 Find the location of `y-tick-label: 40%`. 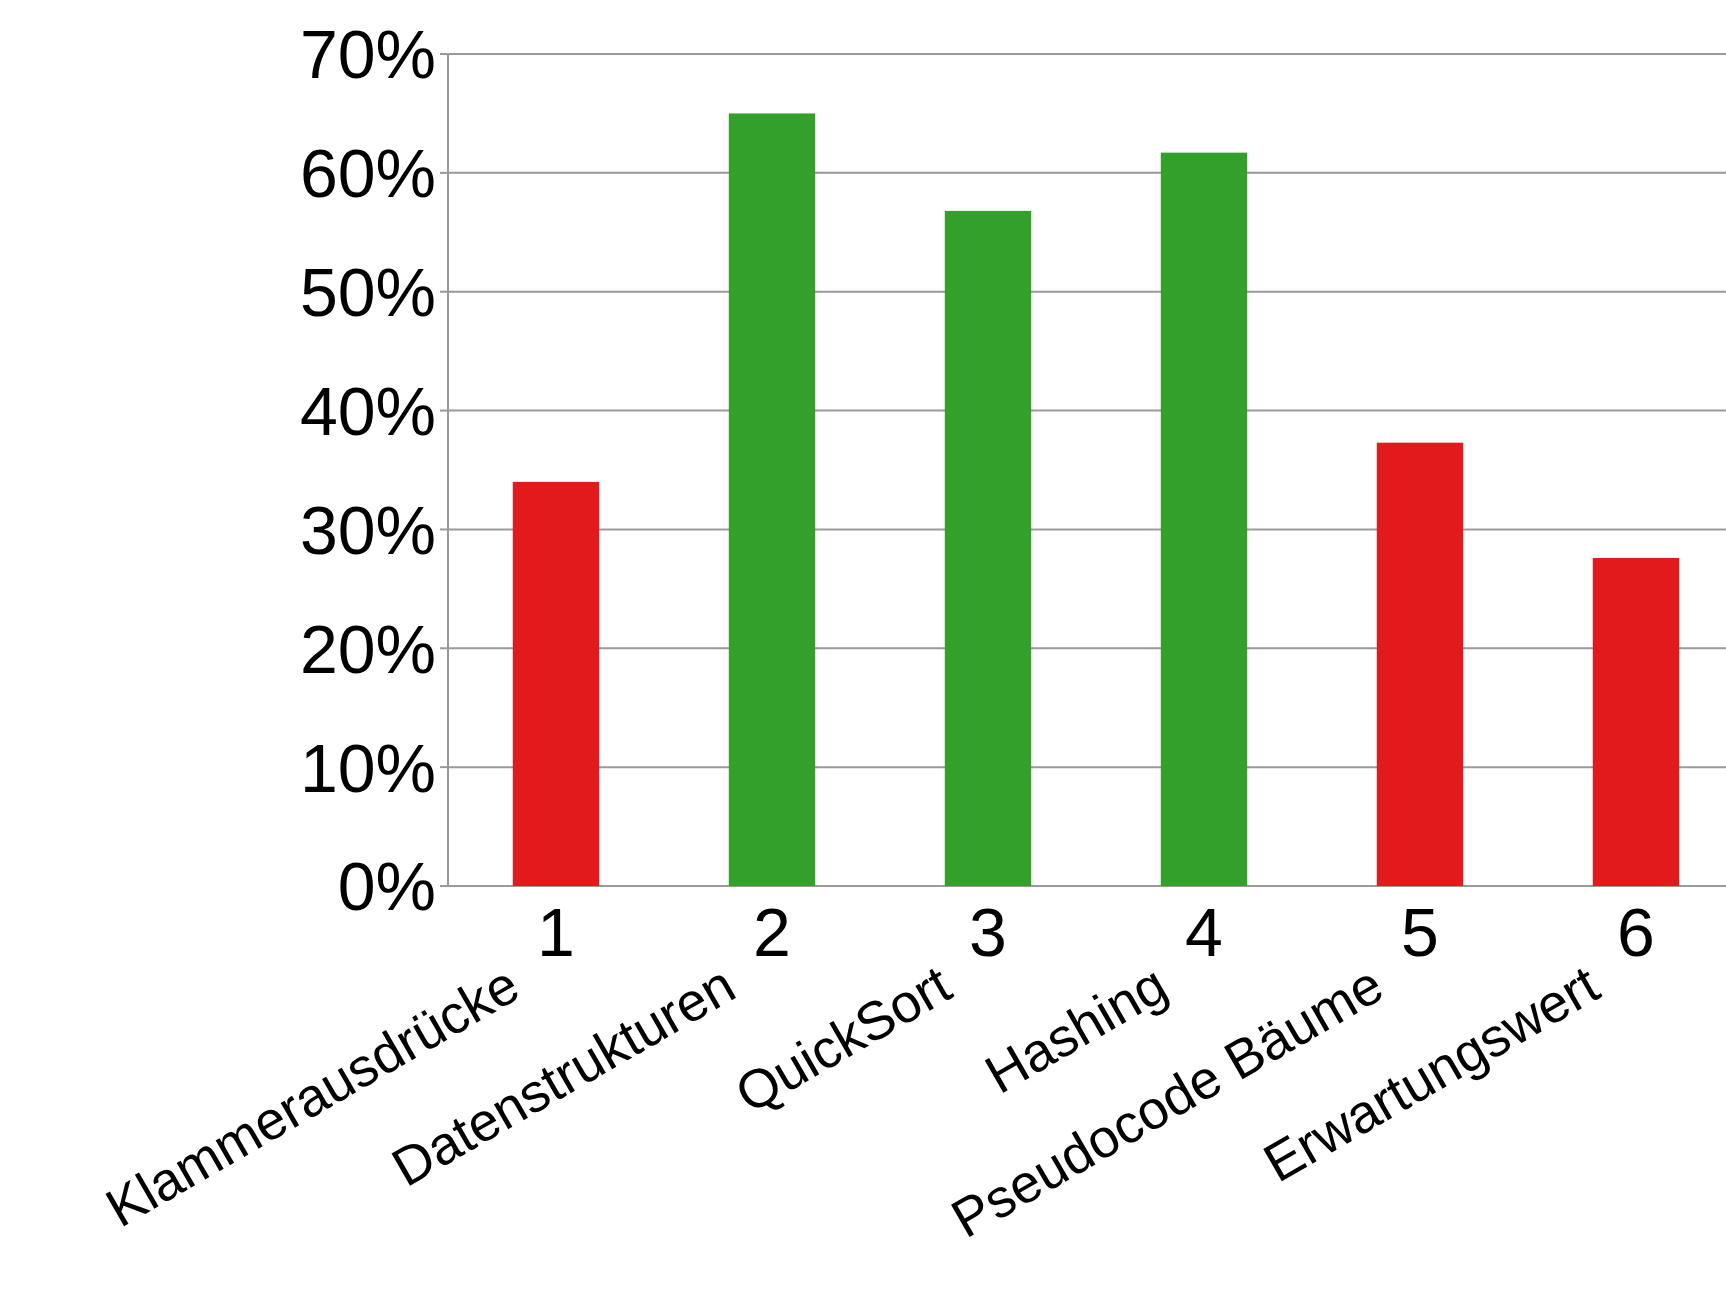

y-tick-label: 40% is located at coordinates (367, 411).